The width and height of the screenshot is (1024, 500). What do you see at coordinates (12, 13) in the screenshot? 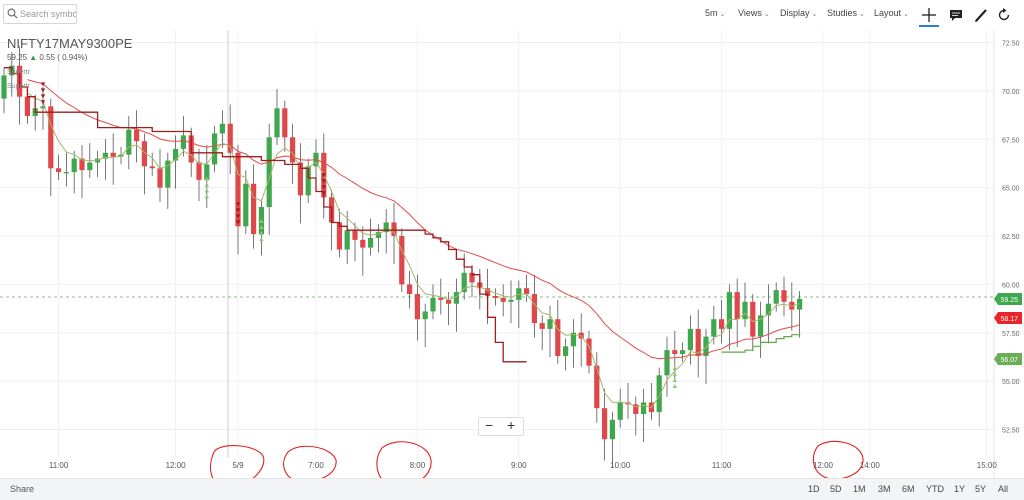
I see `search-icon` at bounding box center [12, 13].